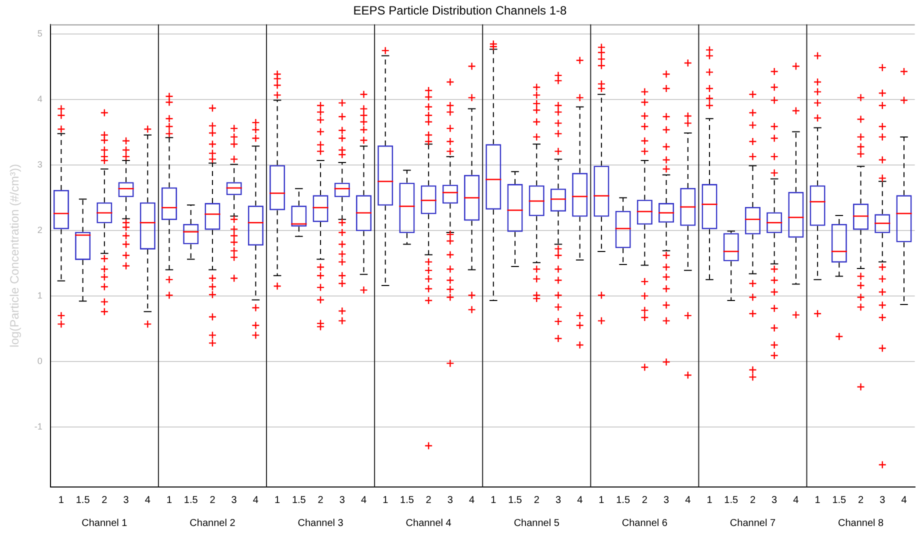 The width and height of the screenshot is (920, 535). What do you see at coordinates (429, 523) in the screenshot?
I see `text: Channel 4` at bounding box center [429, 523].